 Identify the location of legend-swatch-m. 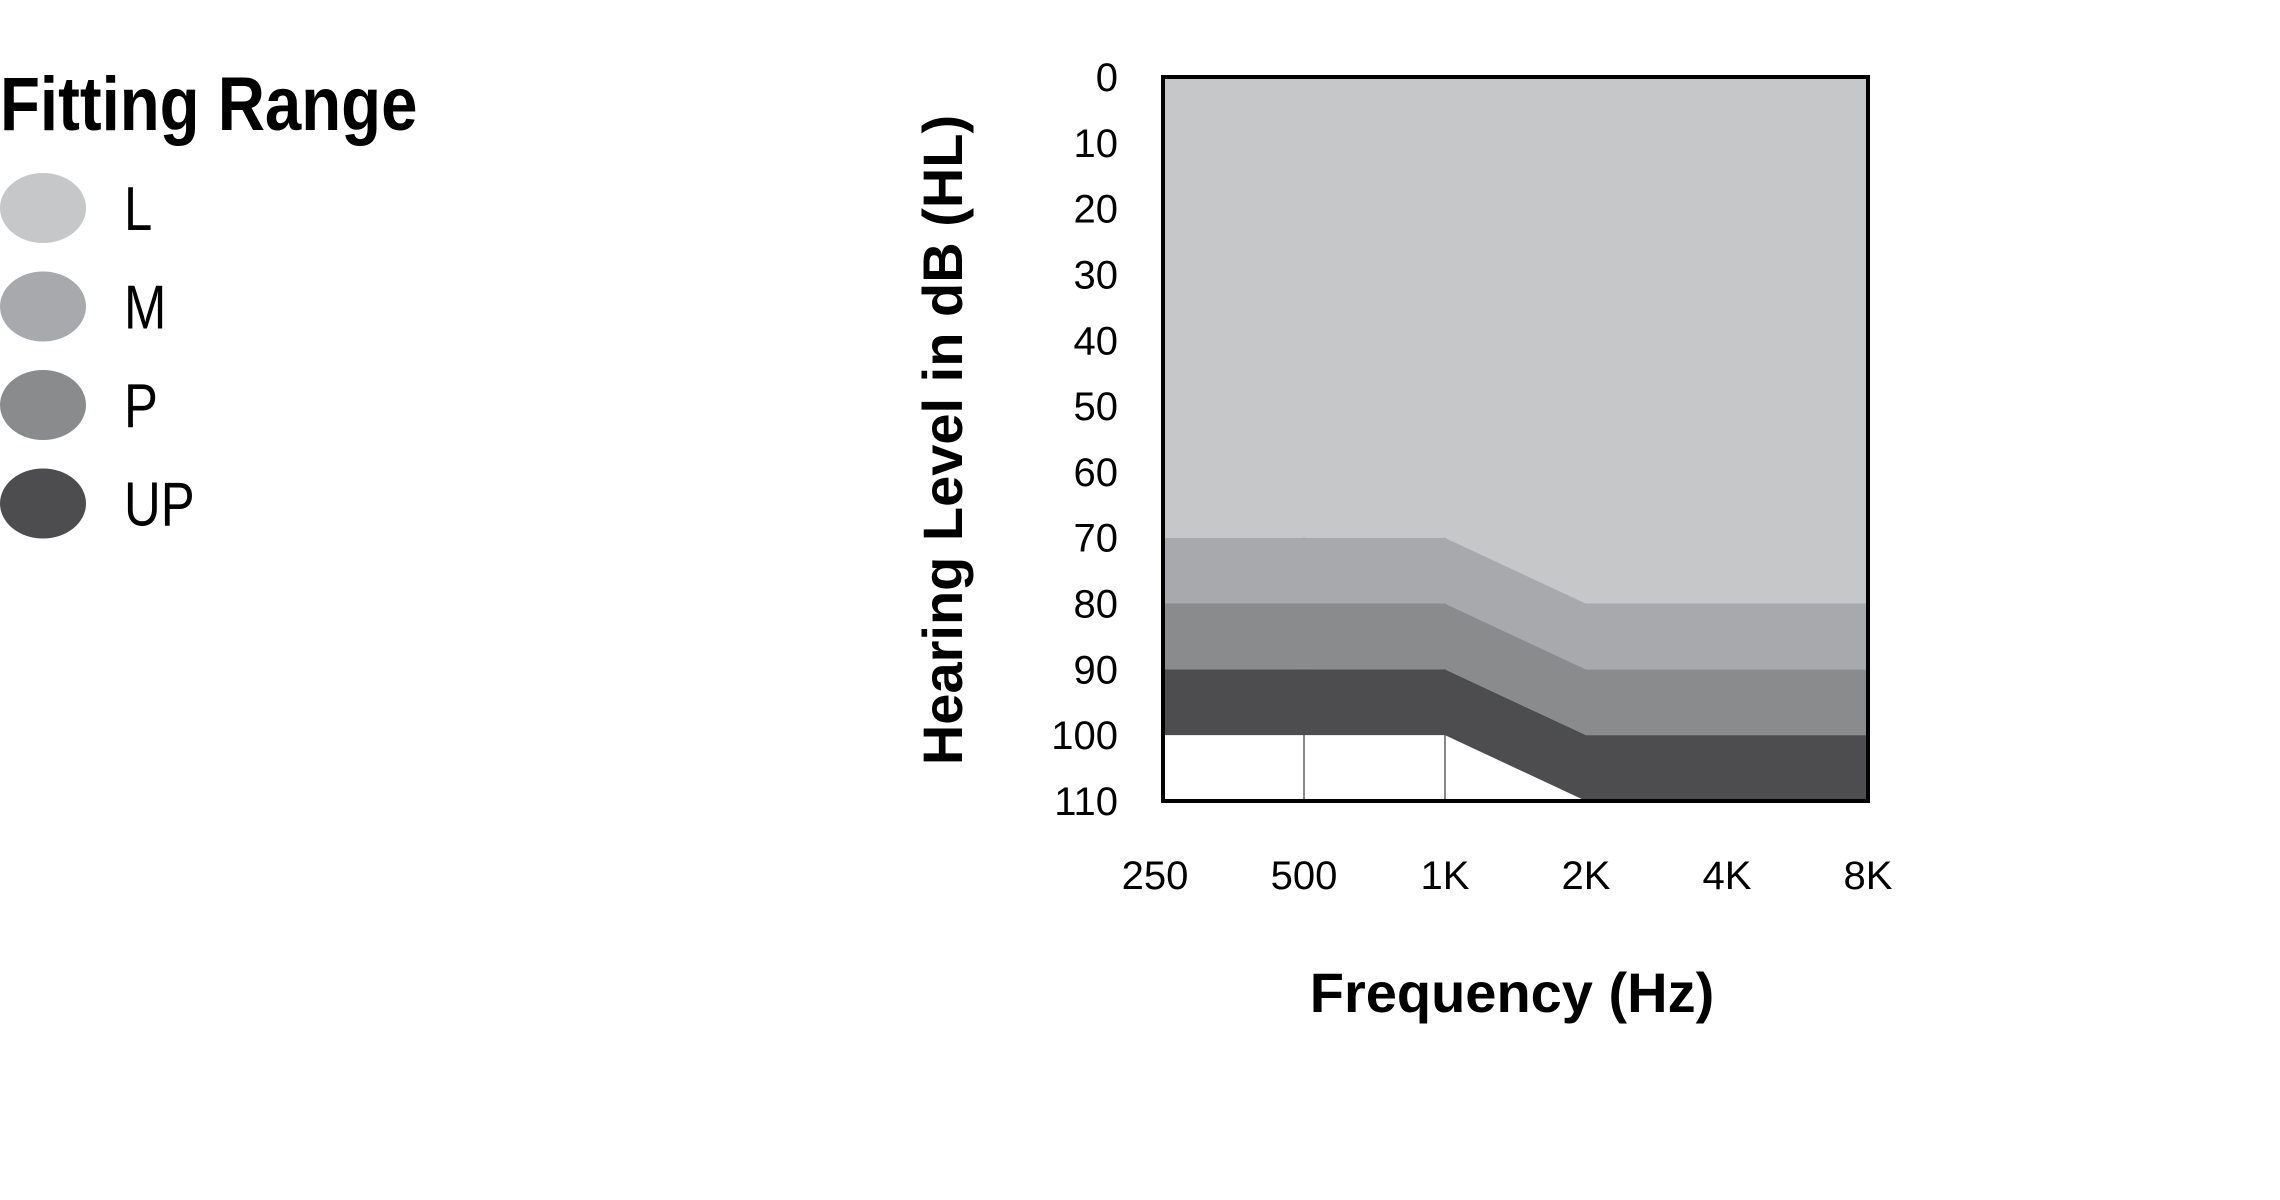
(43, 306).